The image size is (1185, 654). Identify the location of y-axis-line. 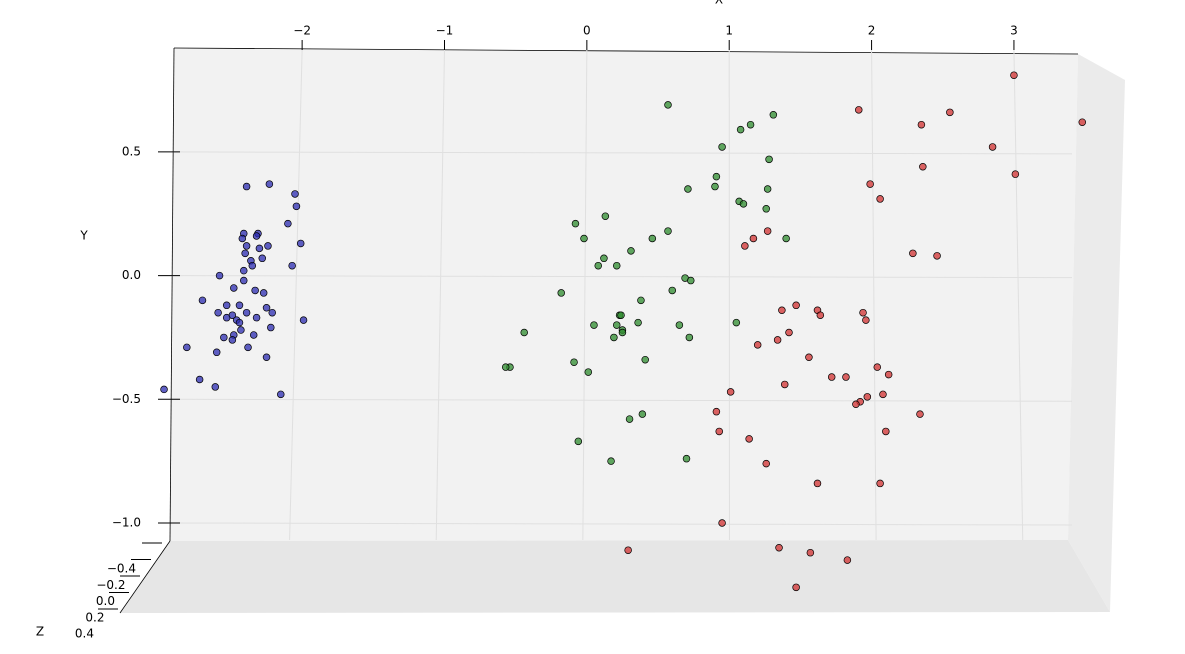
(172, 294).